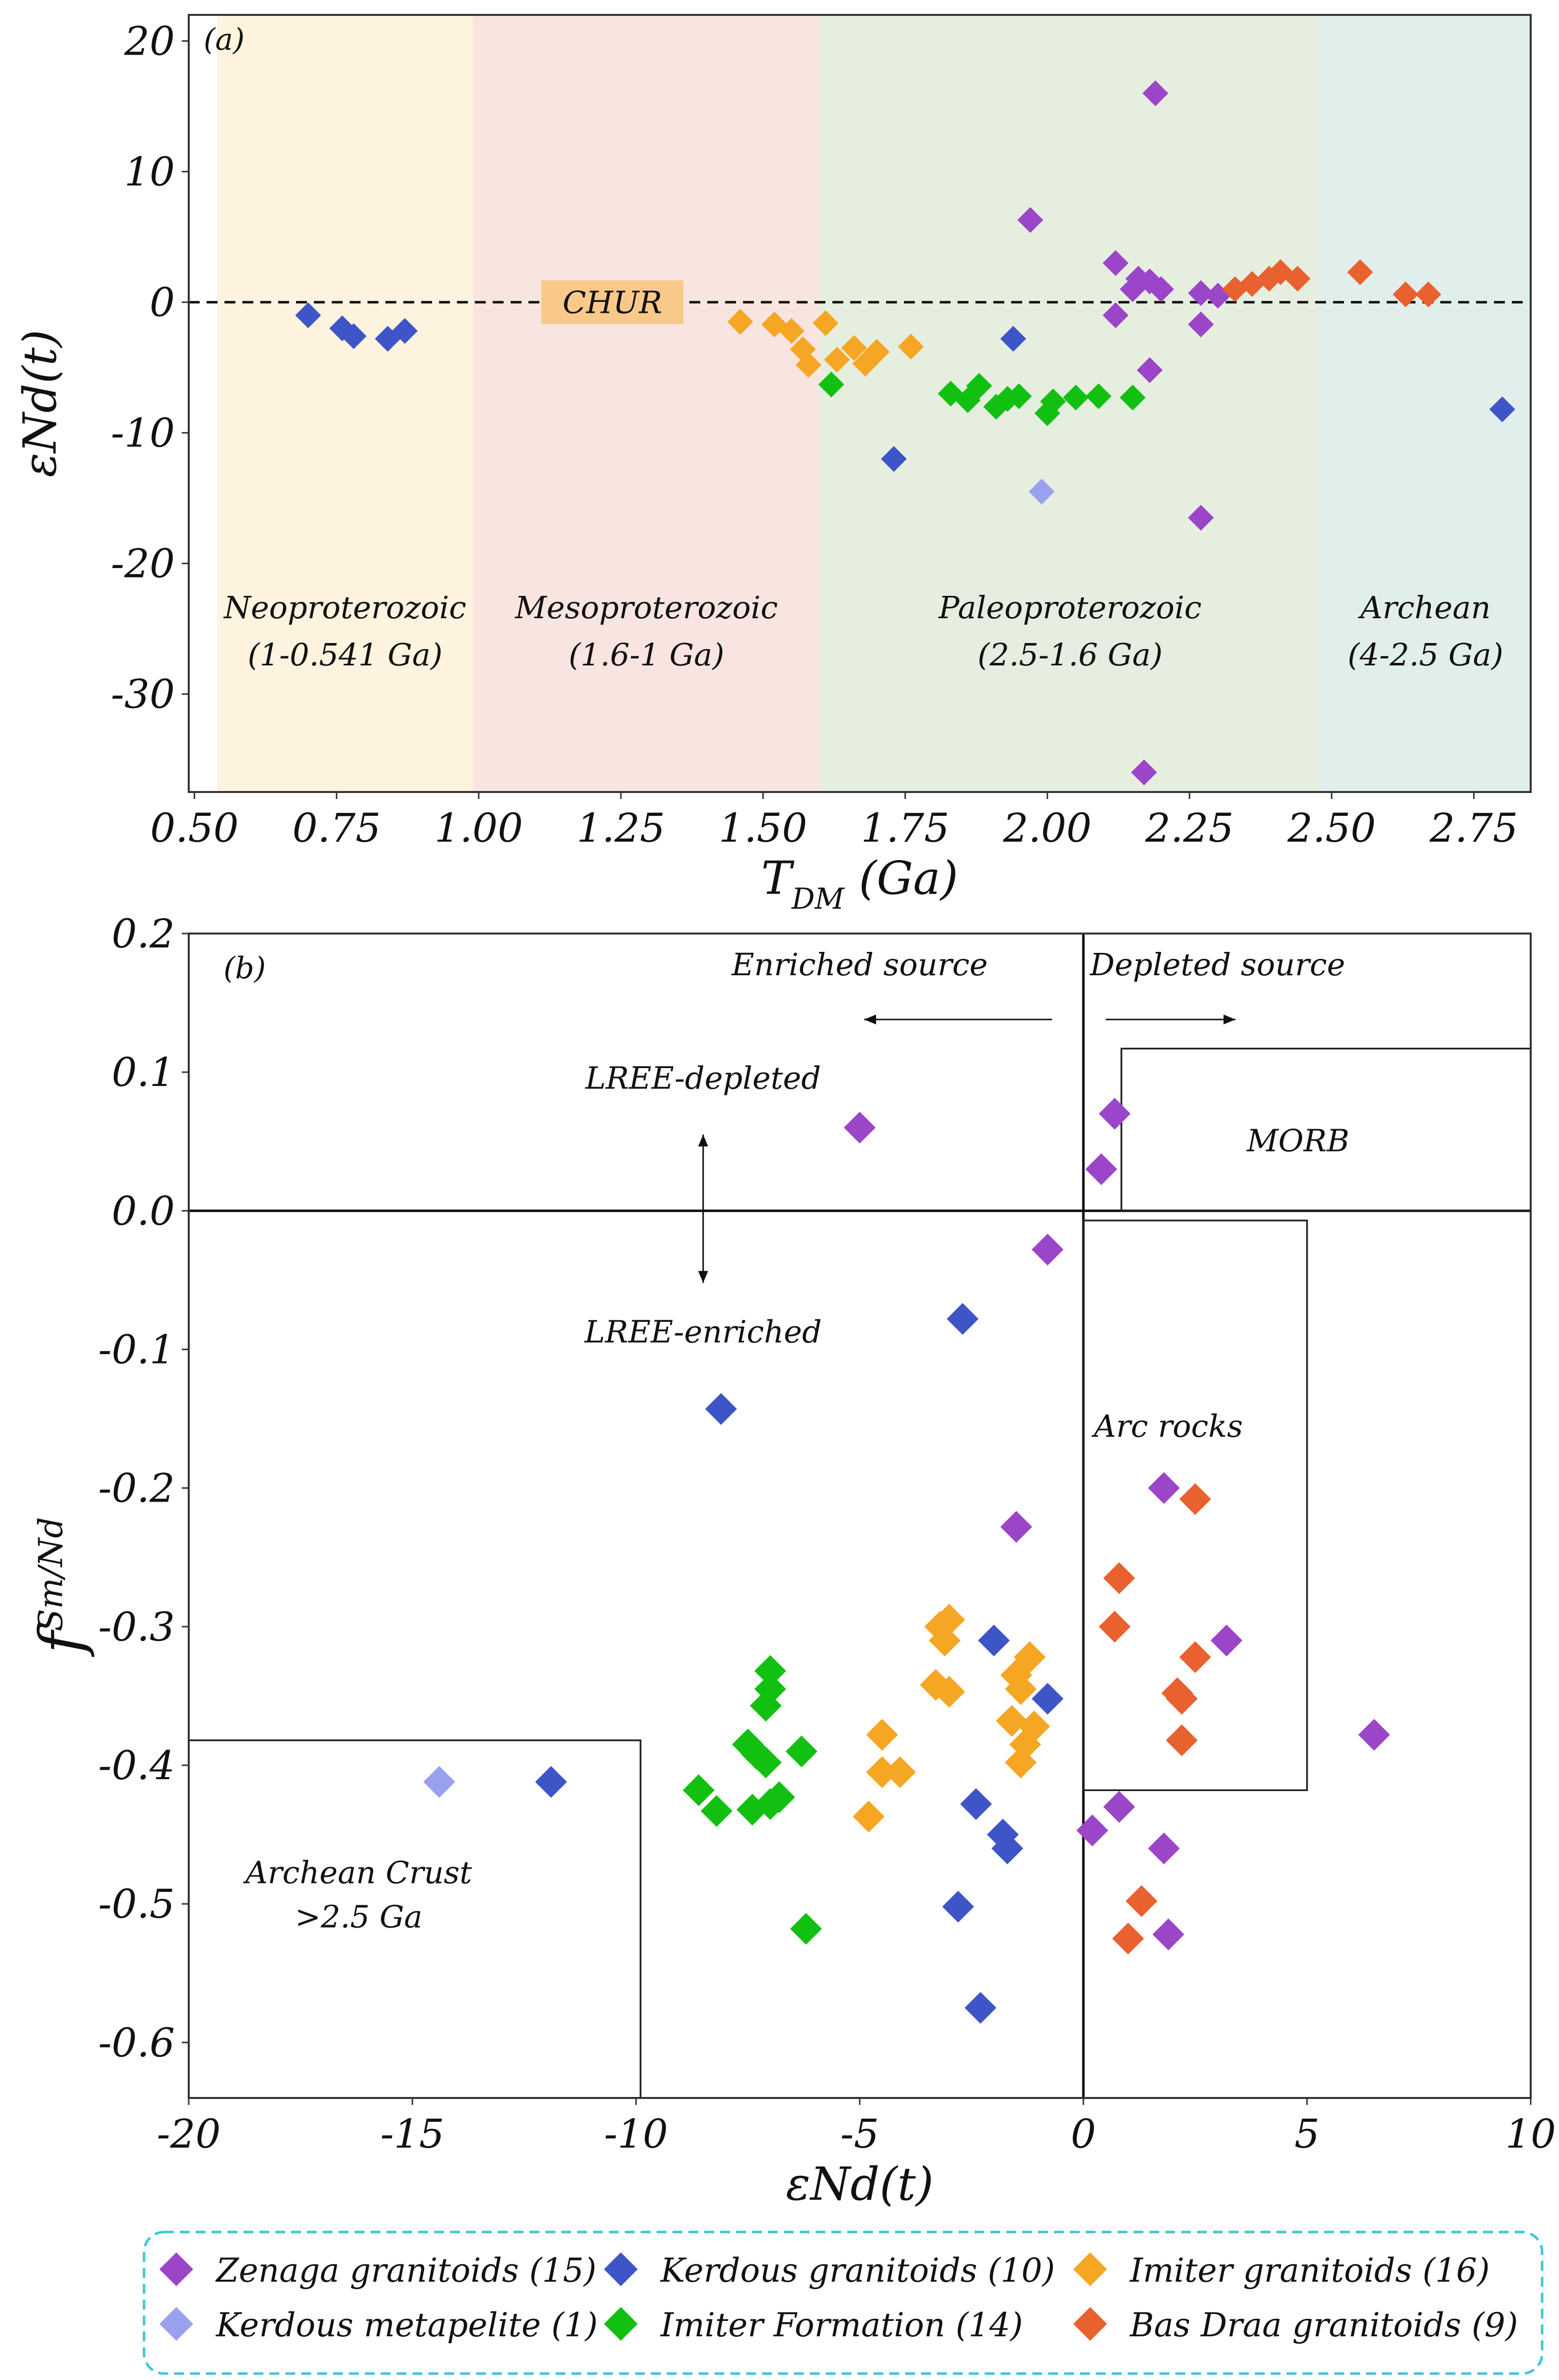 The image size is (1559, 2380). What do you see at coordinates (245, 968) in the screenshot?
I see `panel-b-label: (b)` at bounding box center [245, 968].